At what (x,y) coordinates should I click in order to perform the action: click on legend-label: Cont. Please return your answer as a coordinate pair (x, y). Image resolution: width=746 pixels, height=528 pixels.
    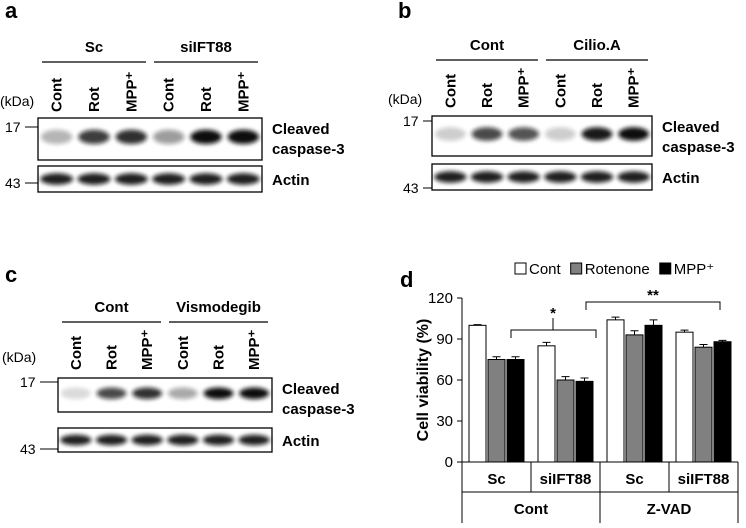
    Looking at the image, I should click on (545, 269).